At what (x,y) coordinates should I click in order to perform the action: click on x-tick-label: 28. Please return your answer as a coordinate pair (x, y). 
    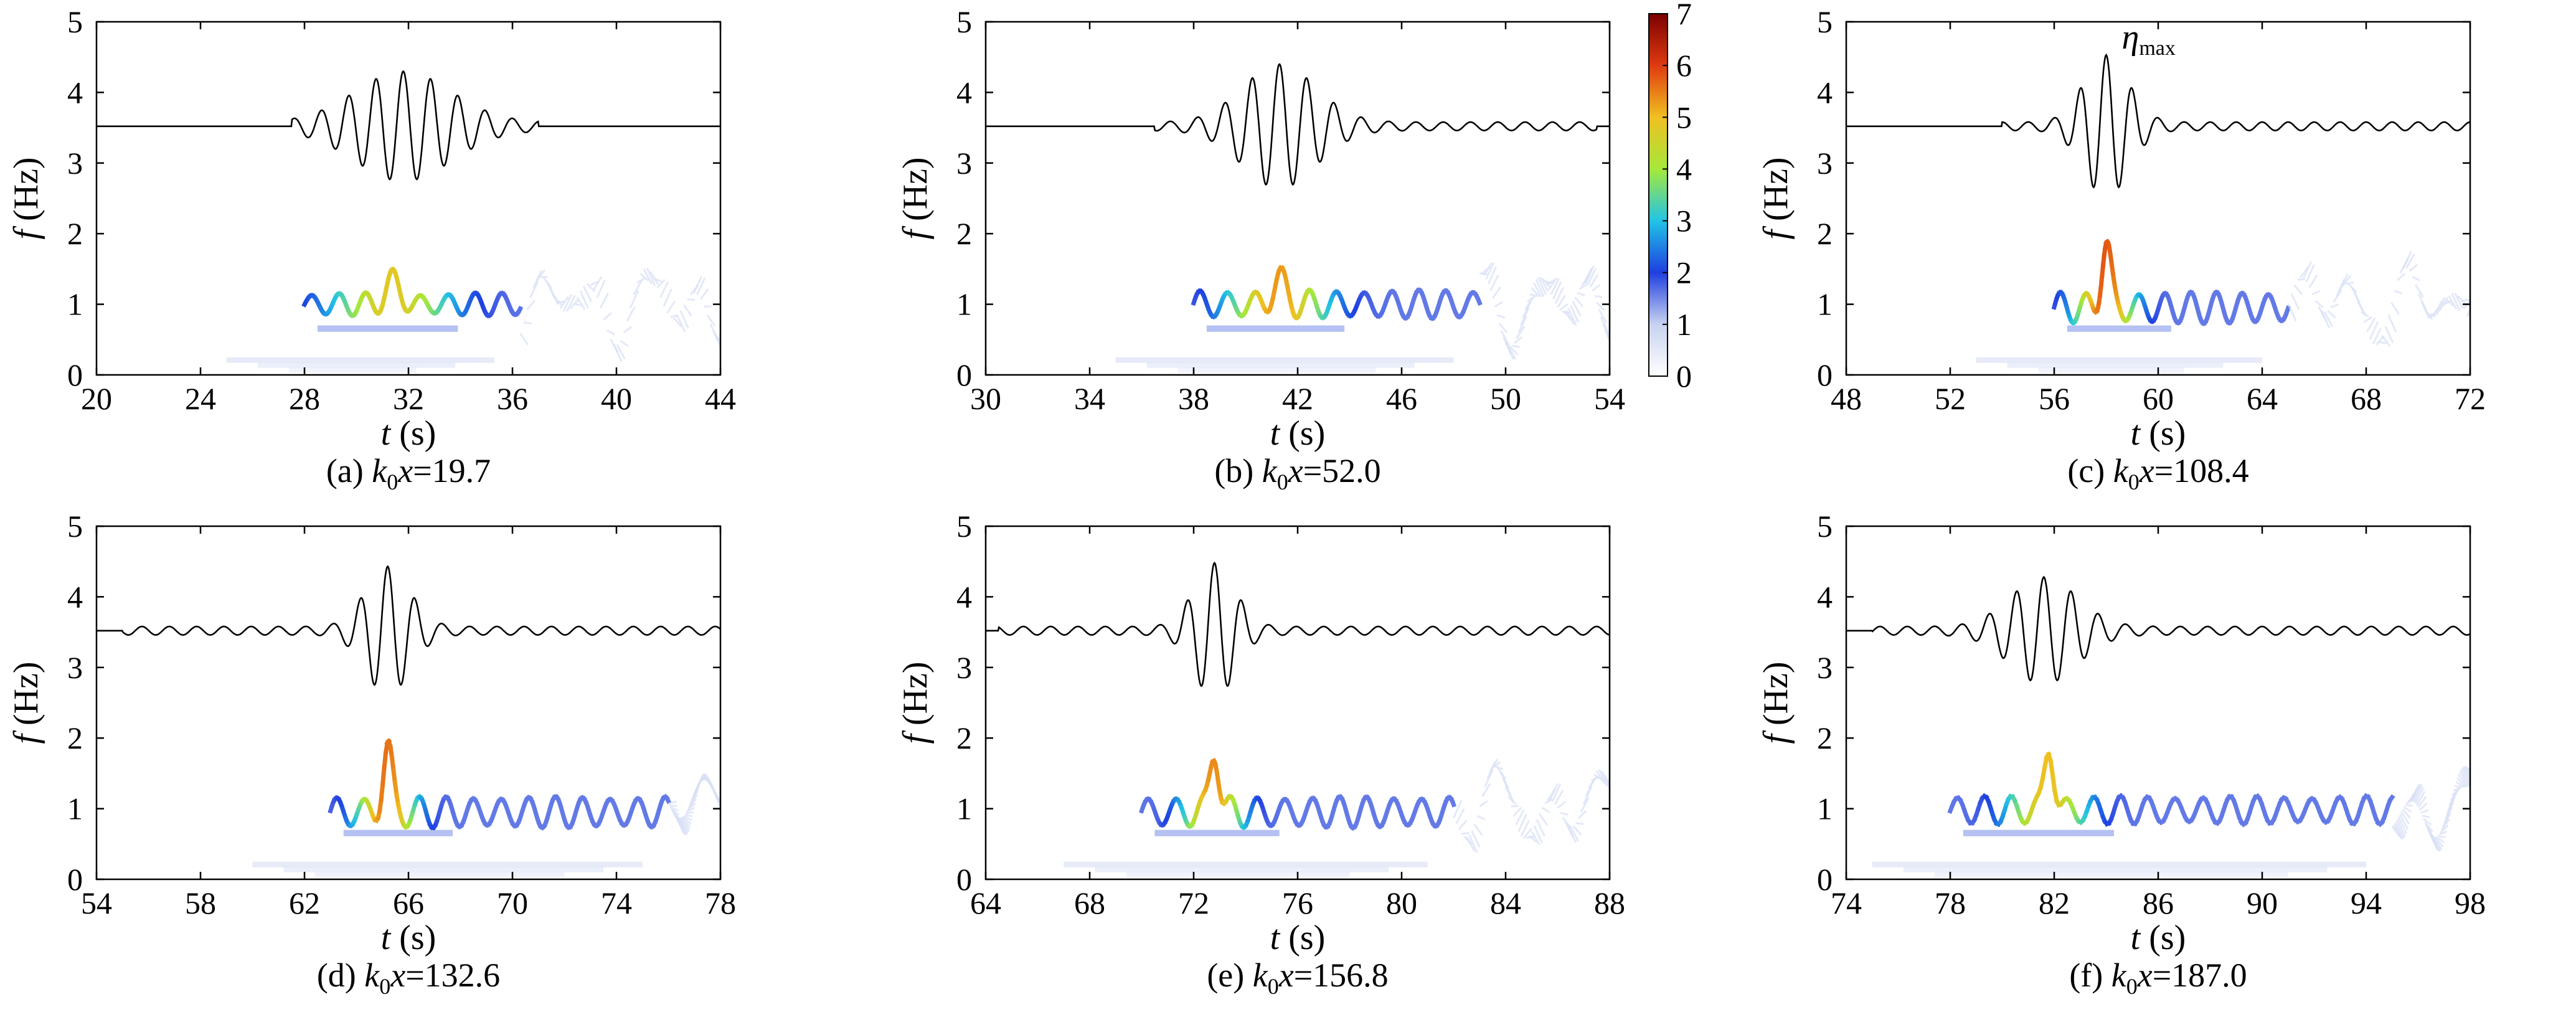
    Looking at the image, I should click on (304, 398).